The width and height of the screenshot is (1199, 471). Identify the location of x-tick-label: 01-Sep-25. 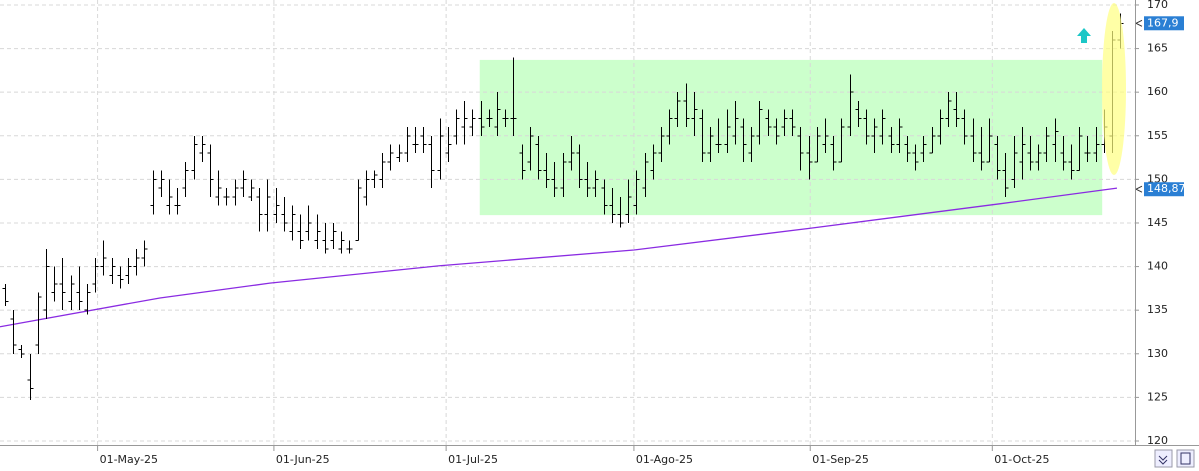
(840, 459).